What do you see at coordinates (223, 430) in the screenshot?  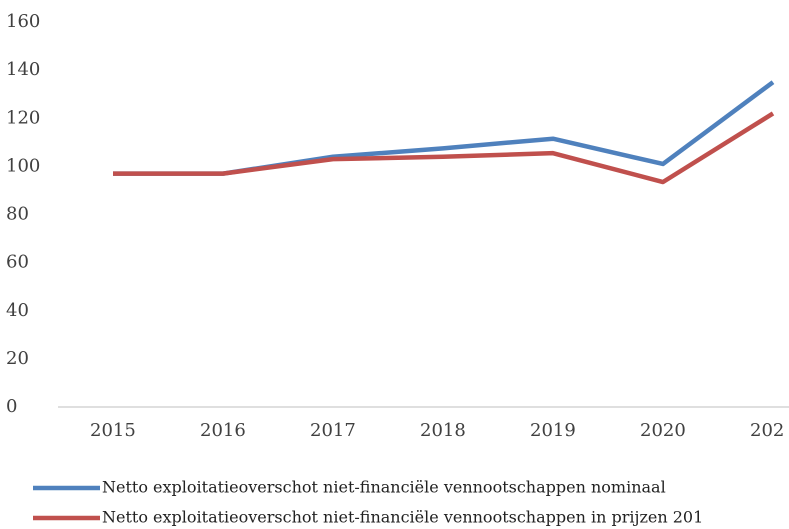 I see `x-tick-label: 2016` at bounding box center [223, 430].